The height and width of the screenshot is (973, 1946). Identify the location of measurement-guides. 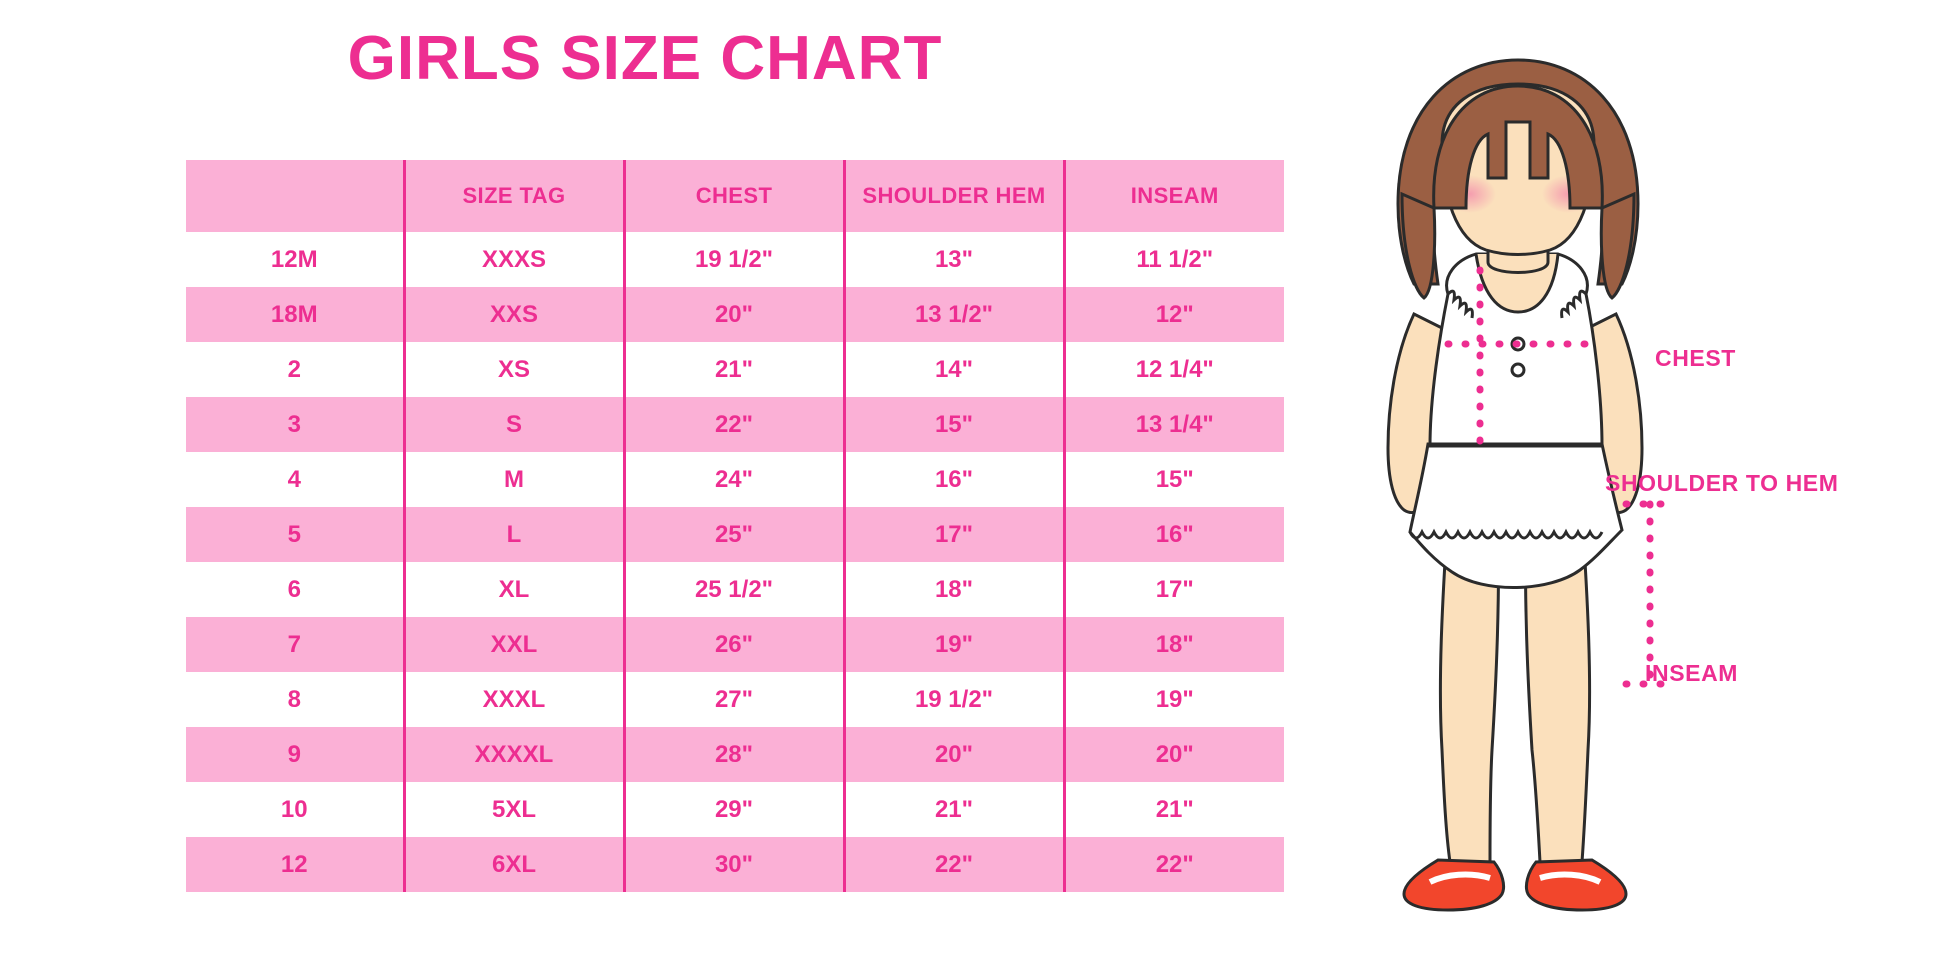
(1561, 477).